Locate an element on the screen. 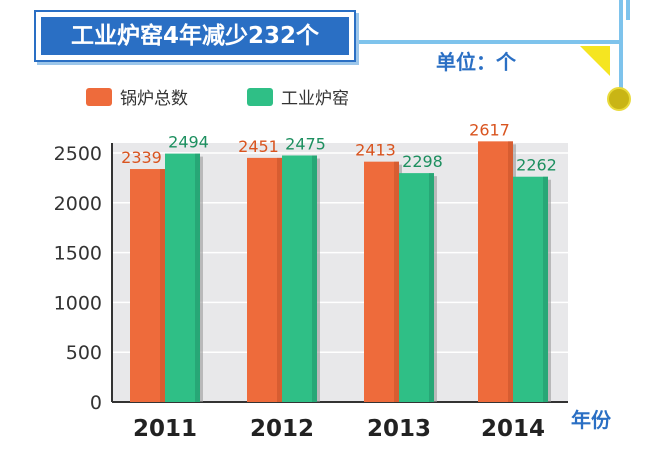  bar-boiler-2012 is located at coordinates (264, 279).